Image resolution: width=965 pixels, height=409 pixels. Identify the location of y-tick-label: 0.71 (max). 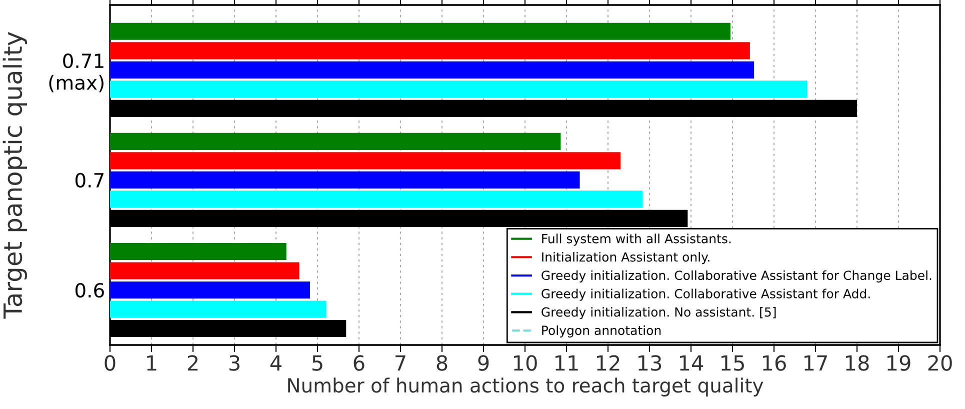
(76, 72).